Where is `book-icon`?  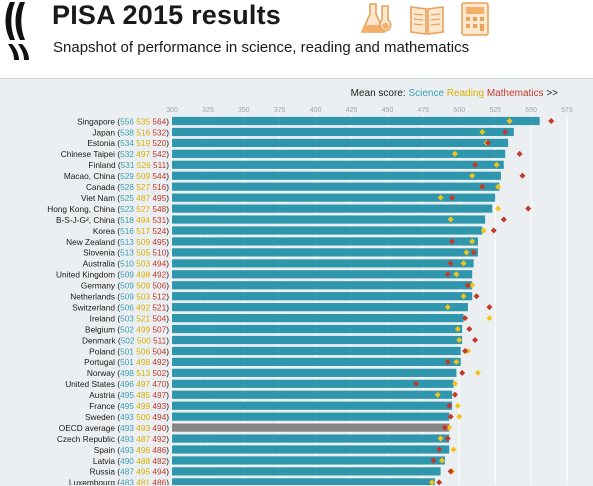 book-icon is located at coordinates (427, 20).